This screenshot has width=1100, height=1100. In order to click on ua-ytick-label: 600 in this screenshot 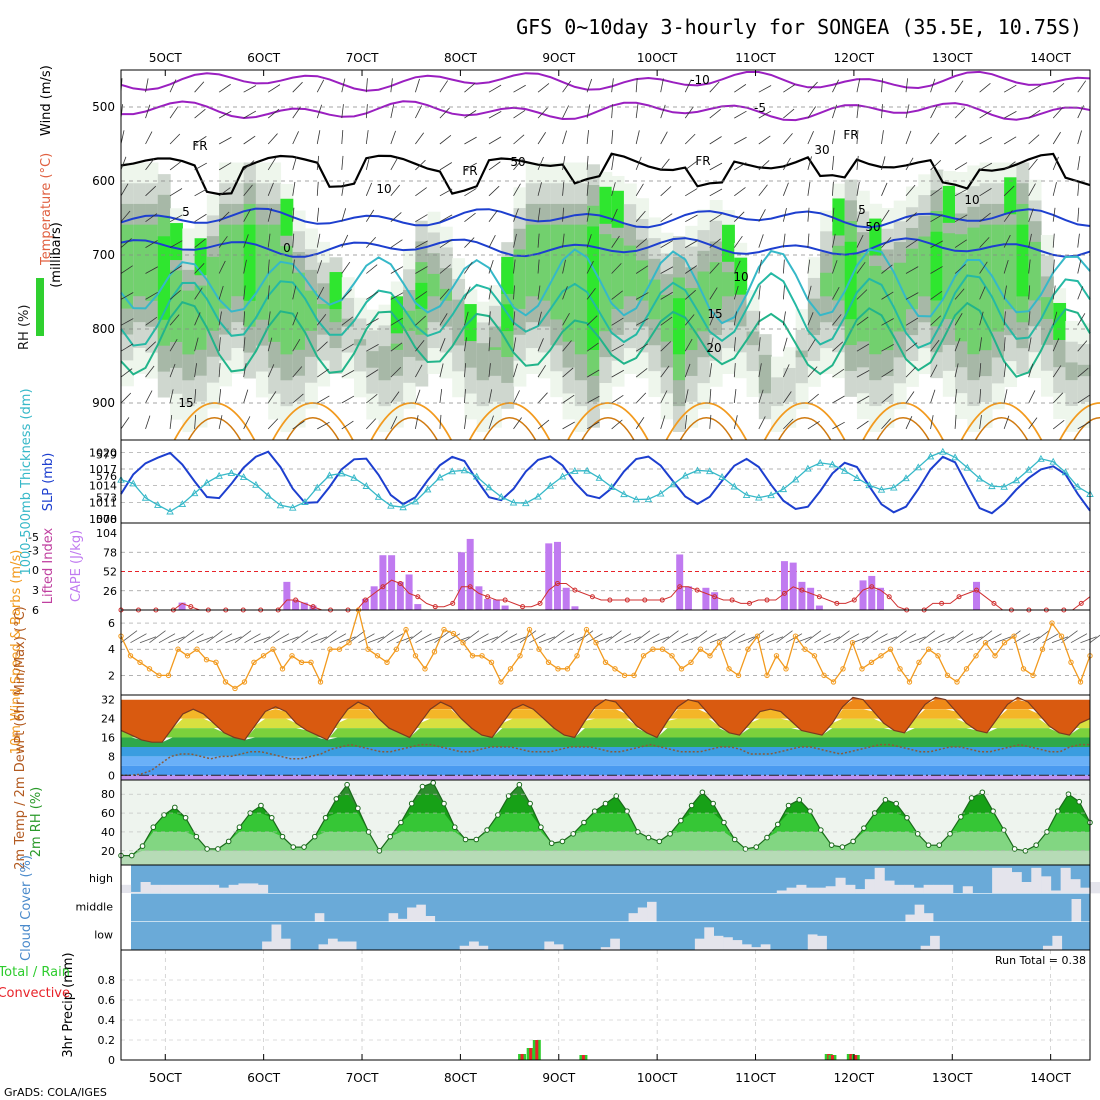, I will do `click(103, 181)`.